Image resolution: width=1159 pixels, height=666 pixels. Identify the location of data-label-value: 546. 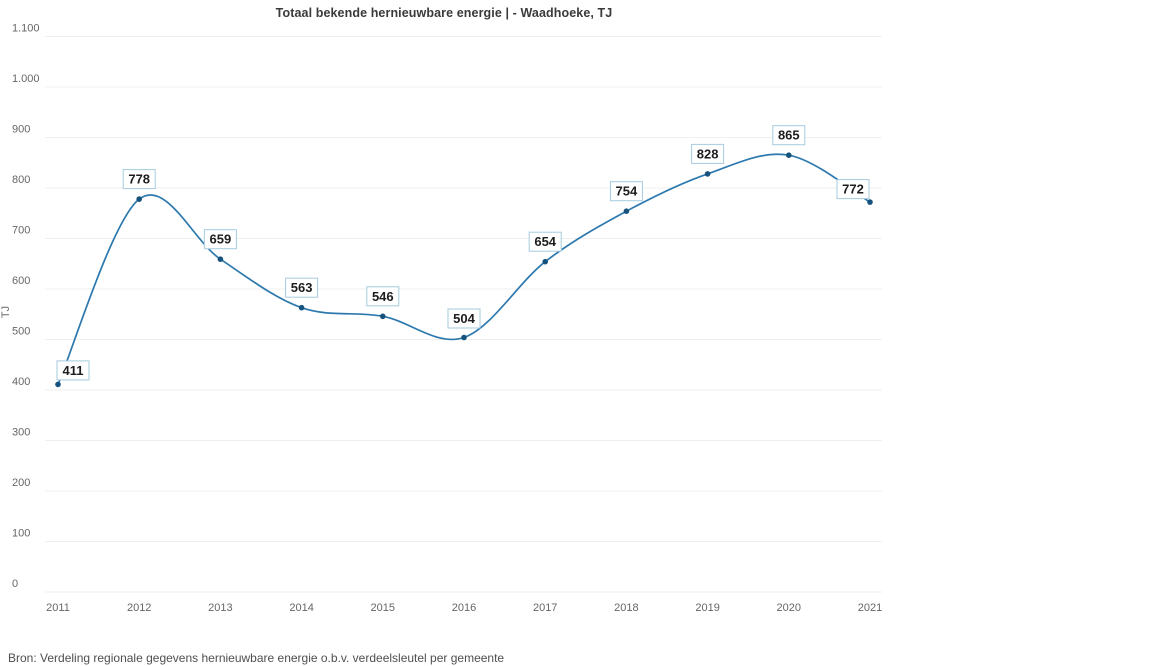
(383, 296).